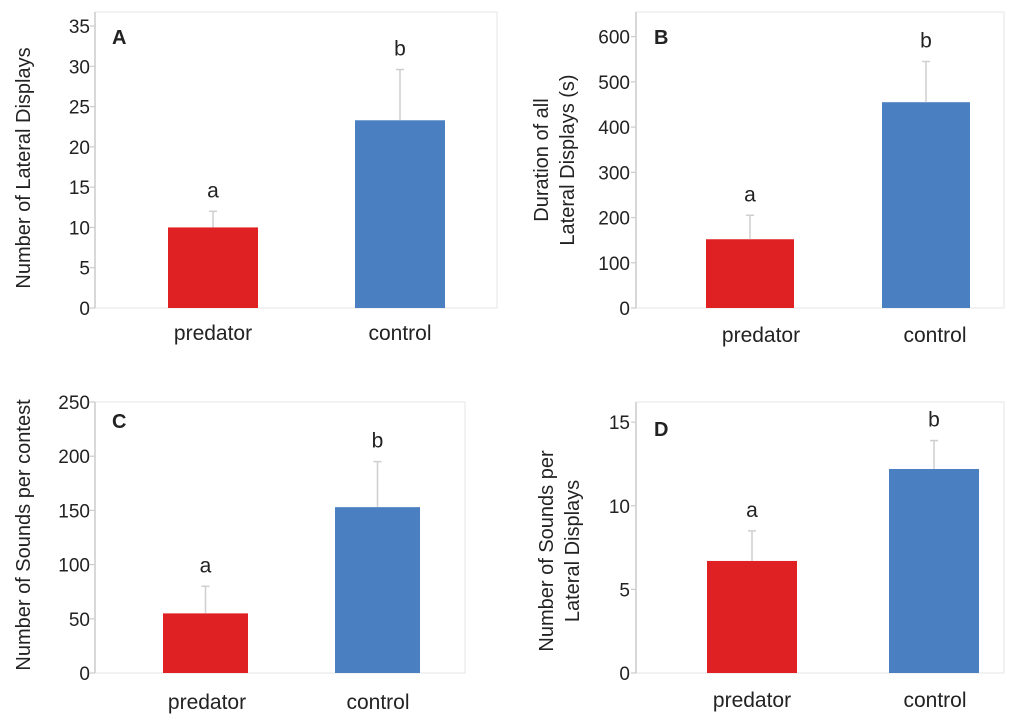 The height and width of the screenshot is (715, 1032). What do you see at coordinates (568, 159) in the screenshot?
I see `panel-b-ylabel-line2: Lateral Displays (s)` at bounding box center [568, 159].